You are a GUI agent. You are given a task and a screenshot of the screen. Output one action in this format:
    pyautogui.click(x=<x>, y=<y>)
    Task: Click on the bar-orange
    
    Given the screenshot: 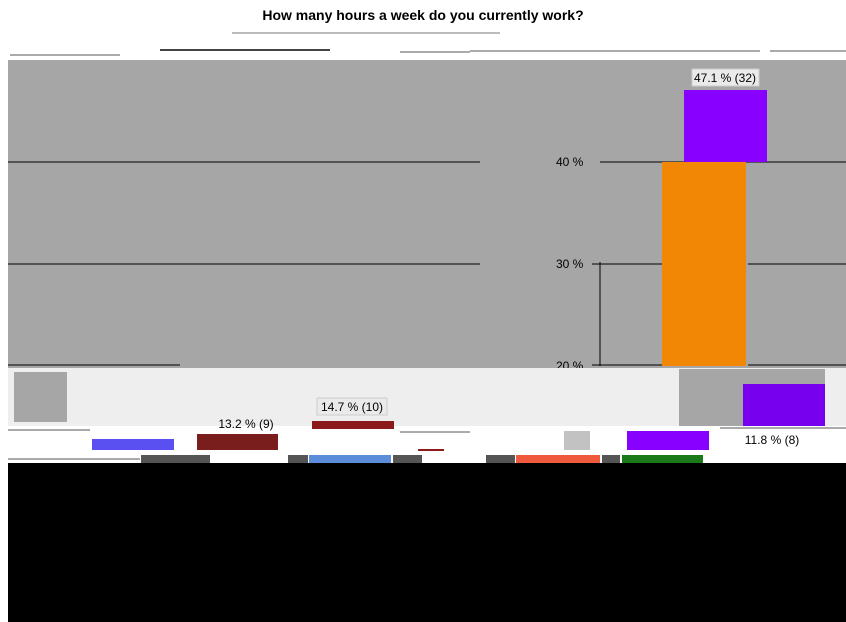 What is the action you would take?
    pyautogui.click(x=704, y=264)
    